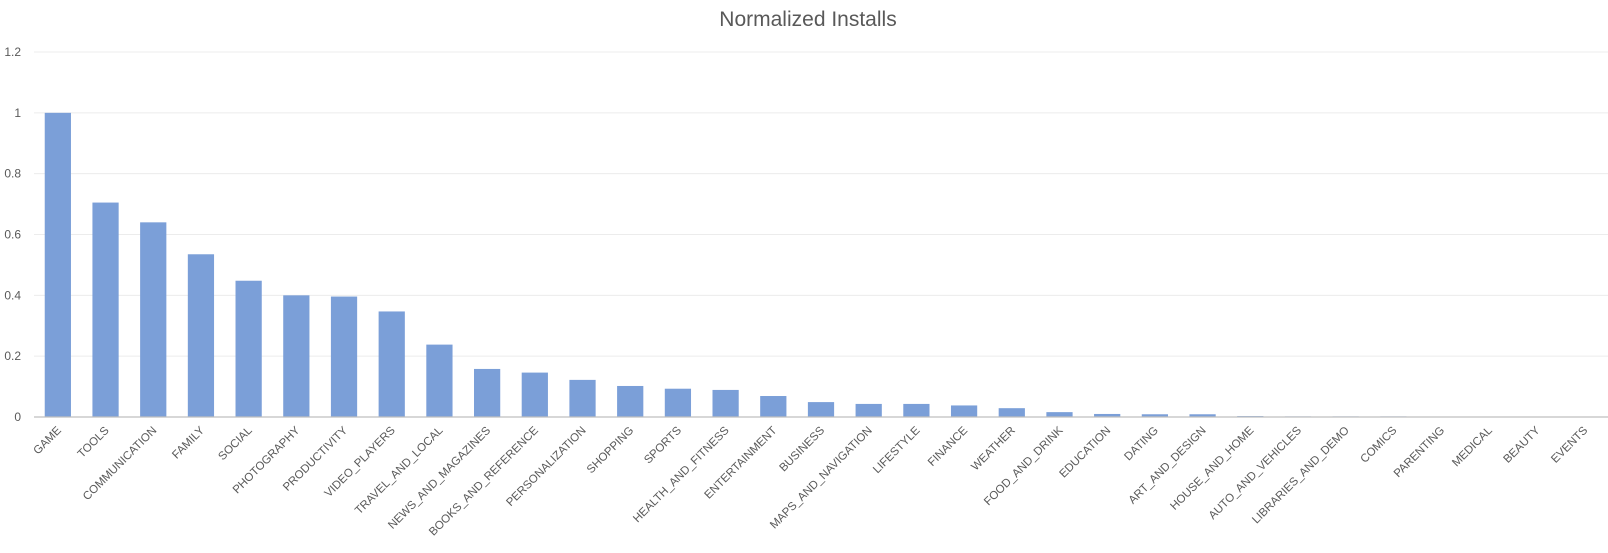 The height and width of the screenshot is (553, 1608). What do you see at coordinates (948, 446) in the screenshot?
I see `x-tick-label: FINANCE` at bounding box center [948, 446].